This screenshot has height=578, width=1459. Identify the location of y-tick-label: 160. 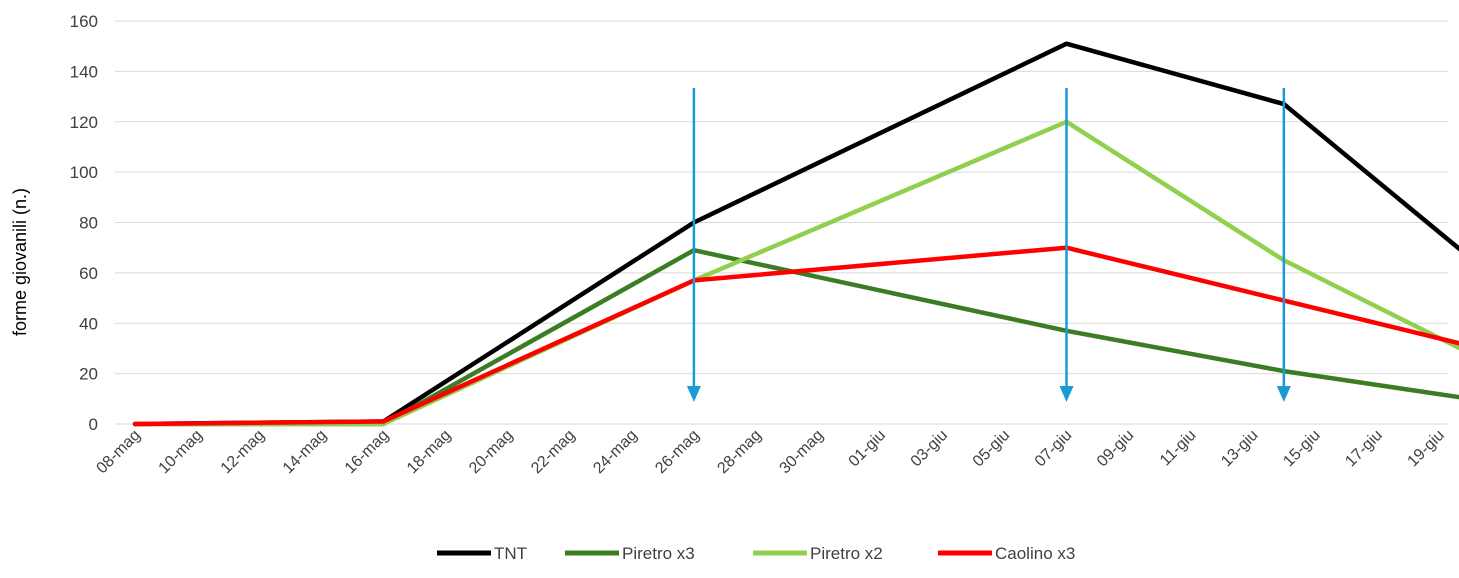
(84, 21).